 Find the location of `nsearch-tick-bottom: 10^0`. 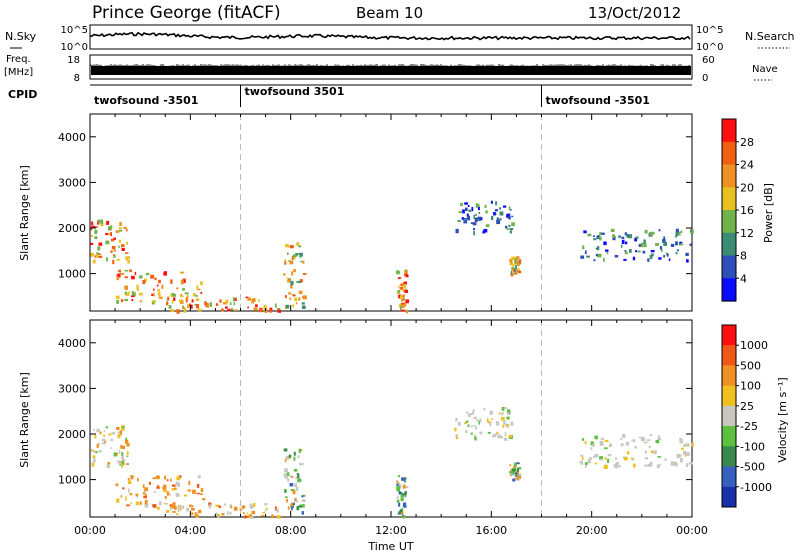

nsearch-tick-bottom: 10^0 is located at coordinates (709, 47).